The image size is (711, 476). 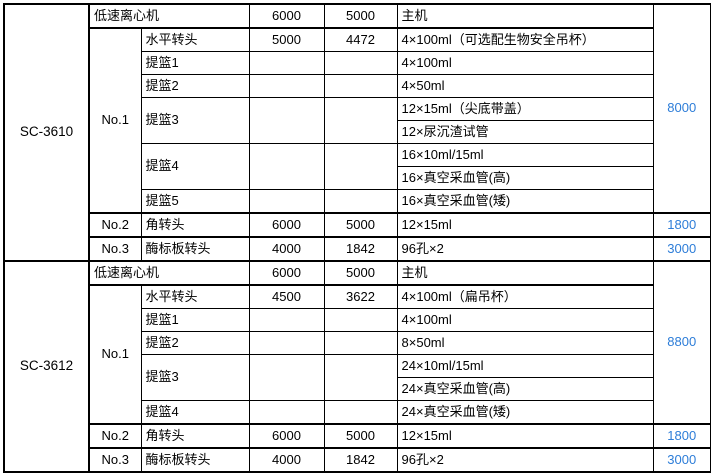 What do you see at coordinates (525, 39) in the screenshot?
I see `capacity-cell: 4×100ml（可选配生物安全吊杯）` at bounding box center [525, 39].